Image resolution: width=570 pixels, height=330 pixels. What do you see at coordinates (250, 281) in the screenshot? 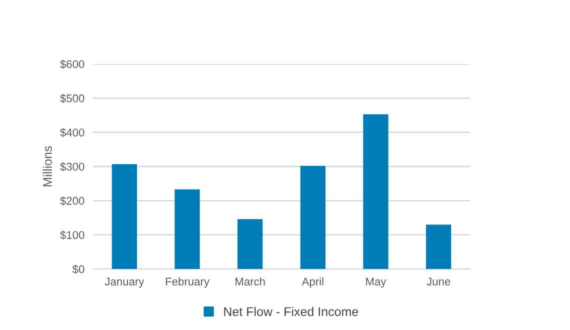
I see `x-tick-label: March` at bounding box center [250, 281].